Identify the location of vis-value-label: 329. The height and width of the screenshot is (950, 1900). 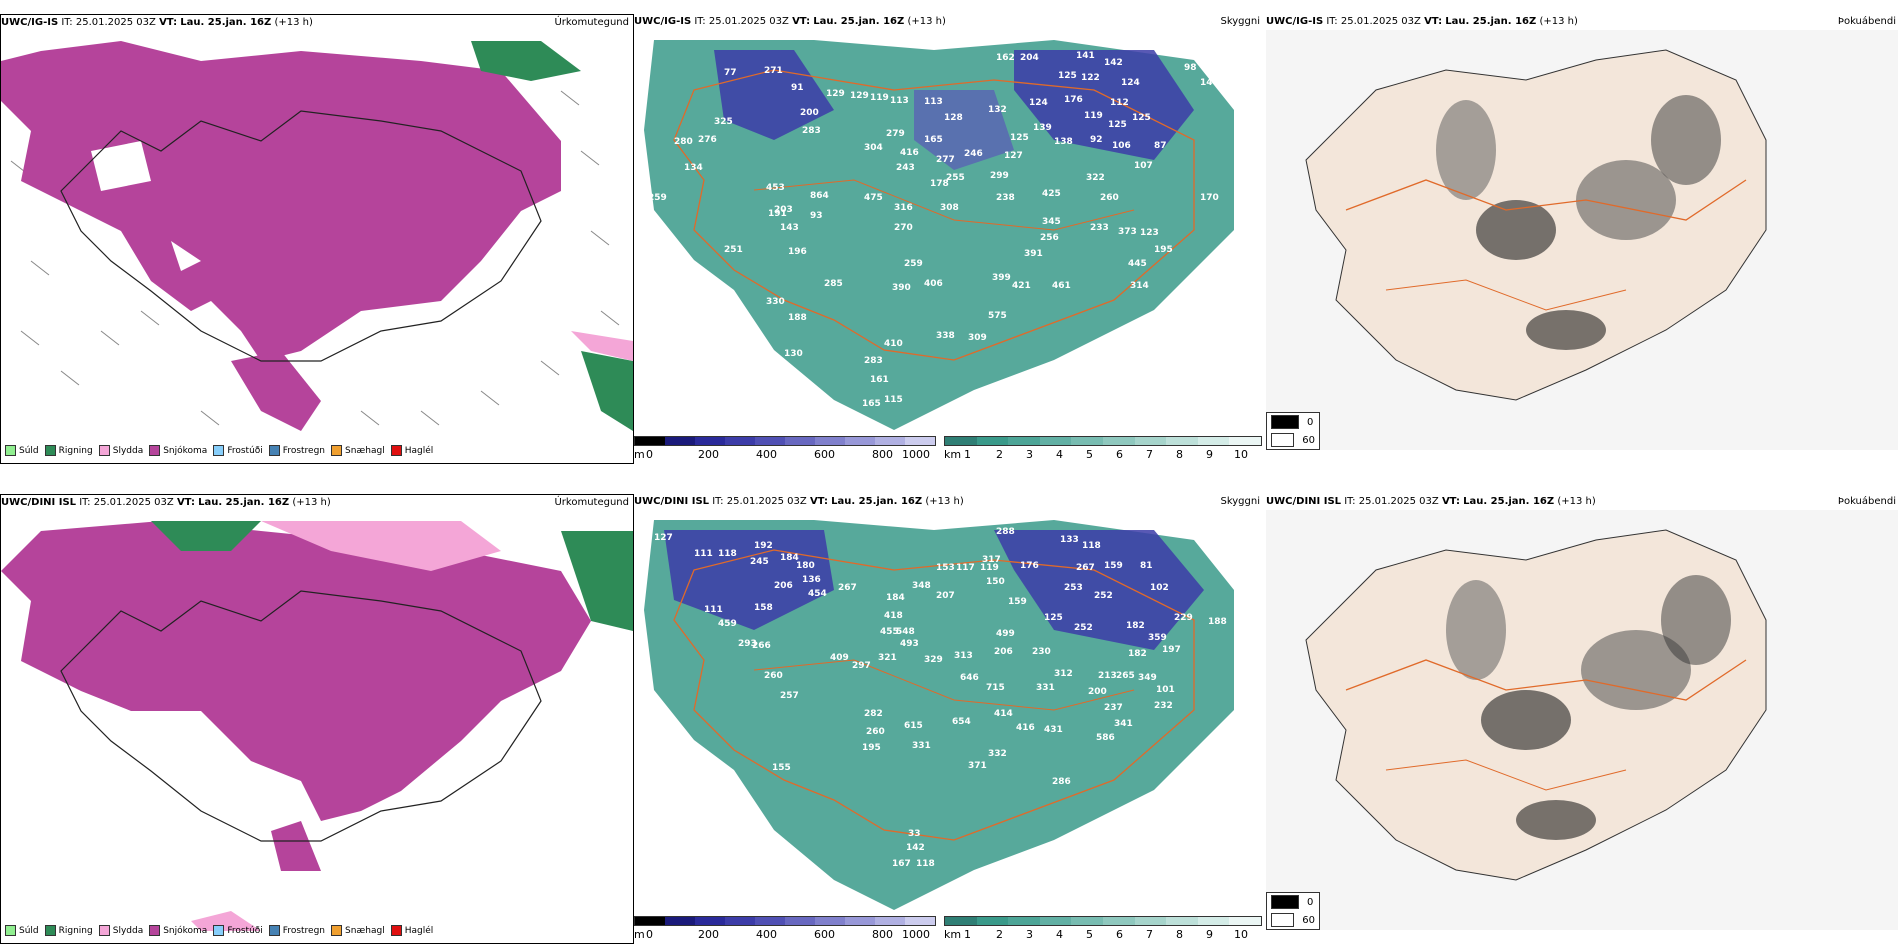
(933, 660).